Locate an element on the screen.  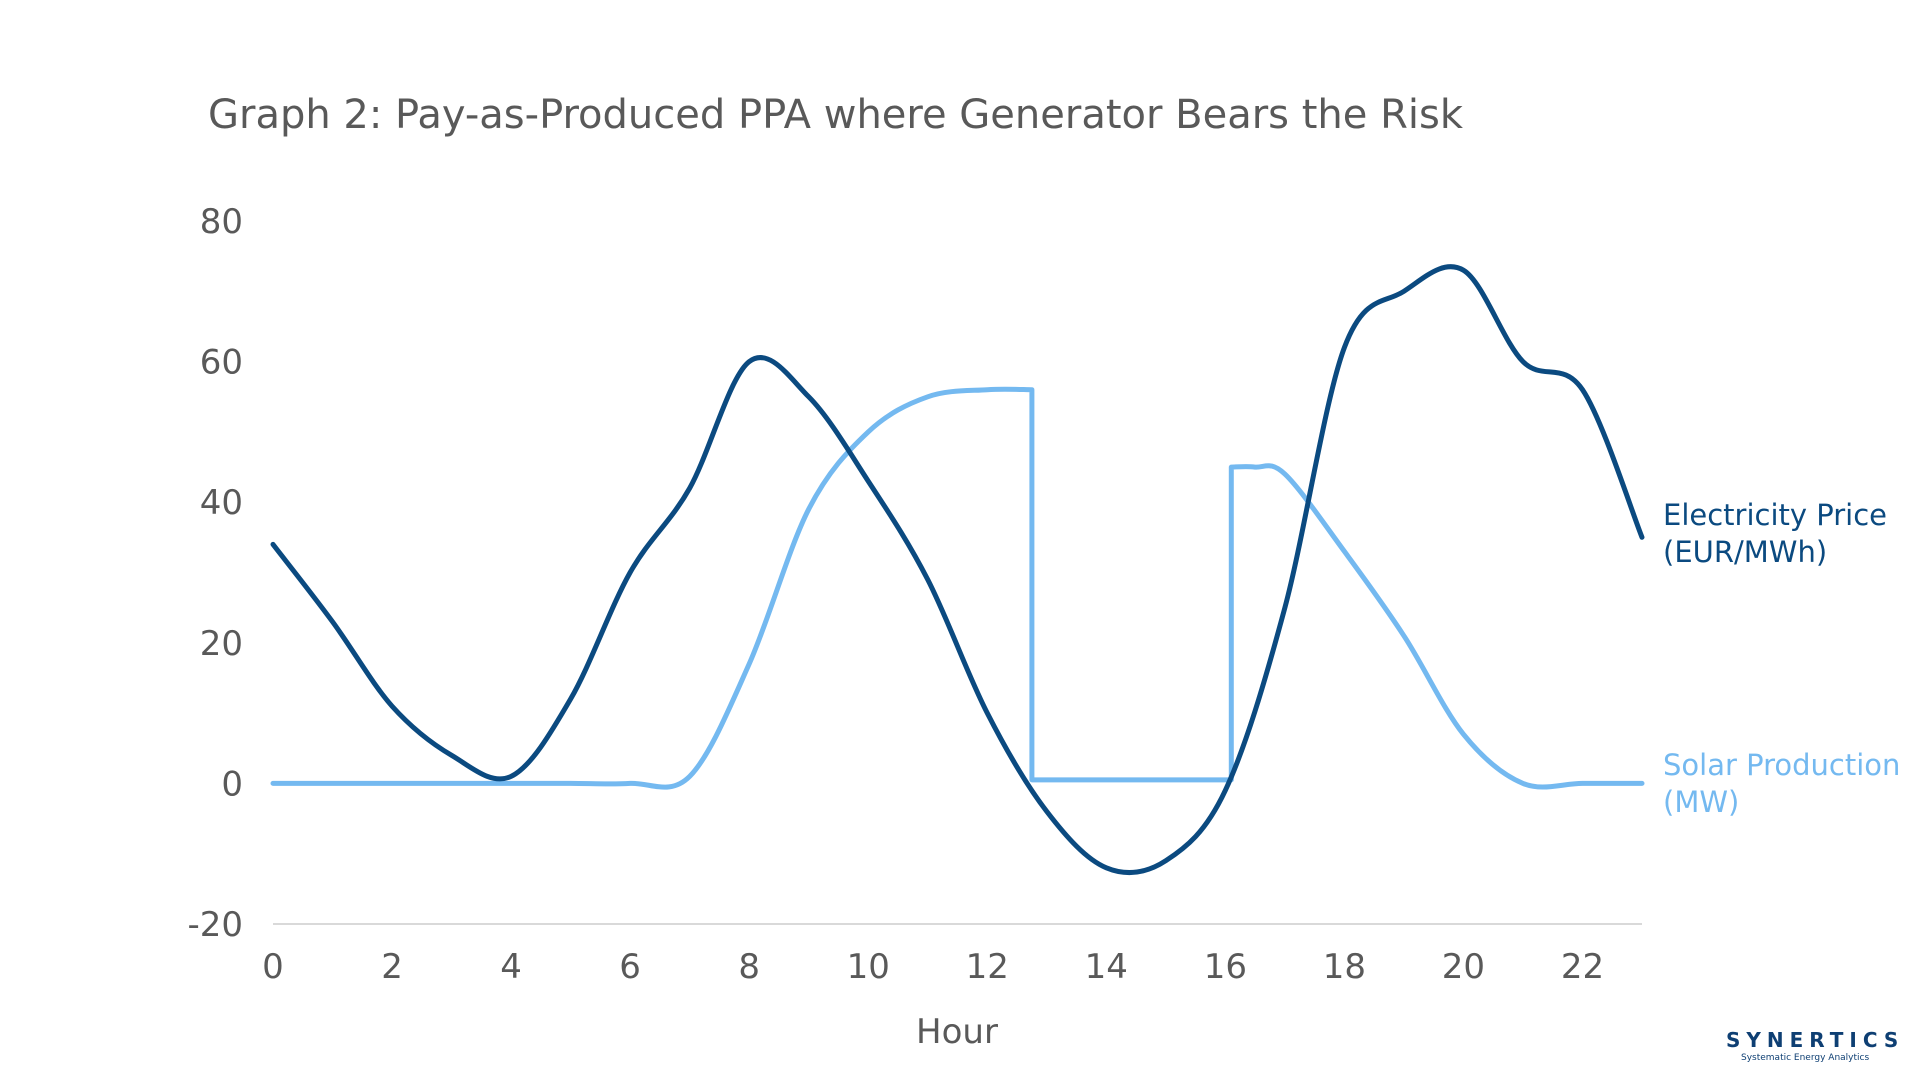
logo-wordmark: SYNERTICS is located at coordinates (1815, 1040).